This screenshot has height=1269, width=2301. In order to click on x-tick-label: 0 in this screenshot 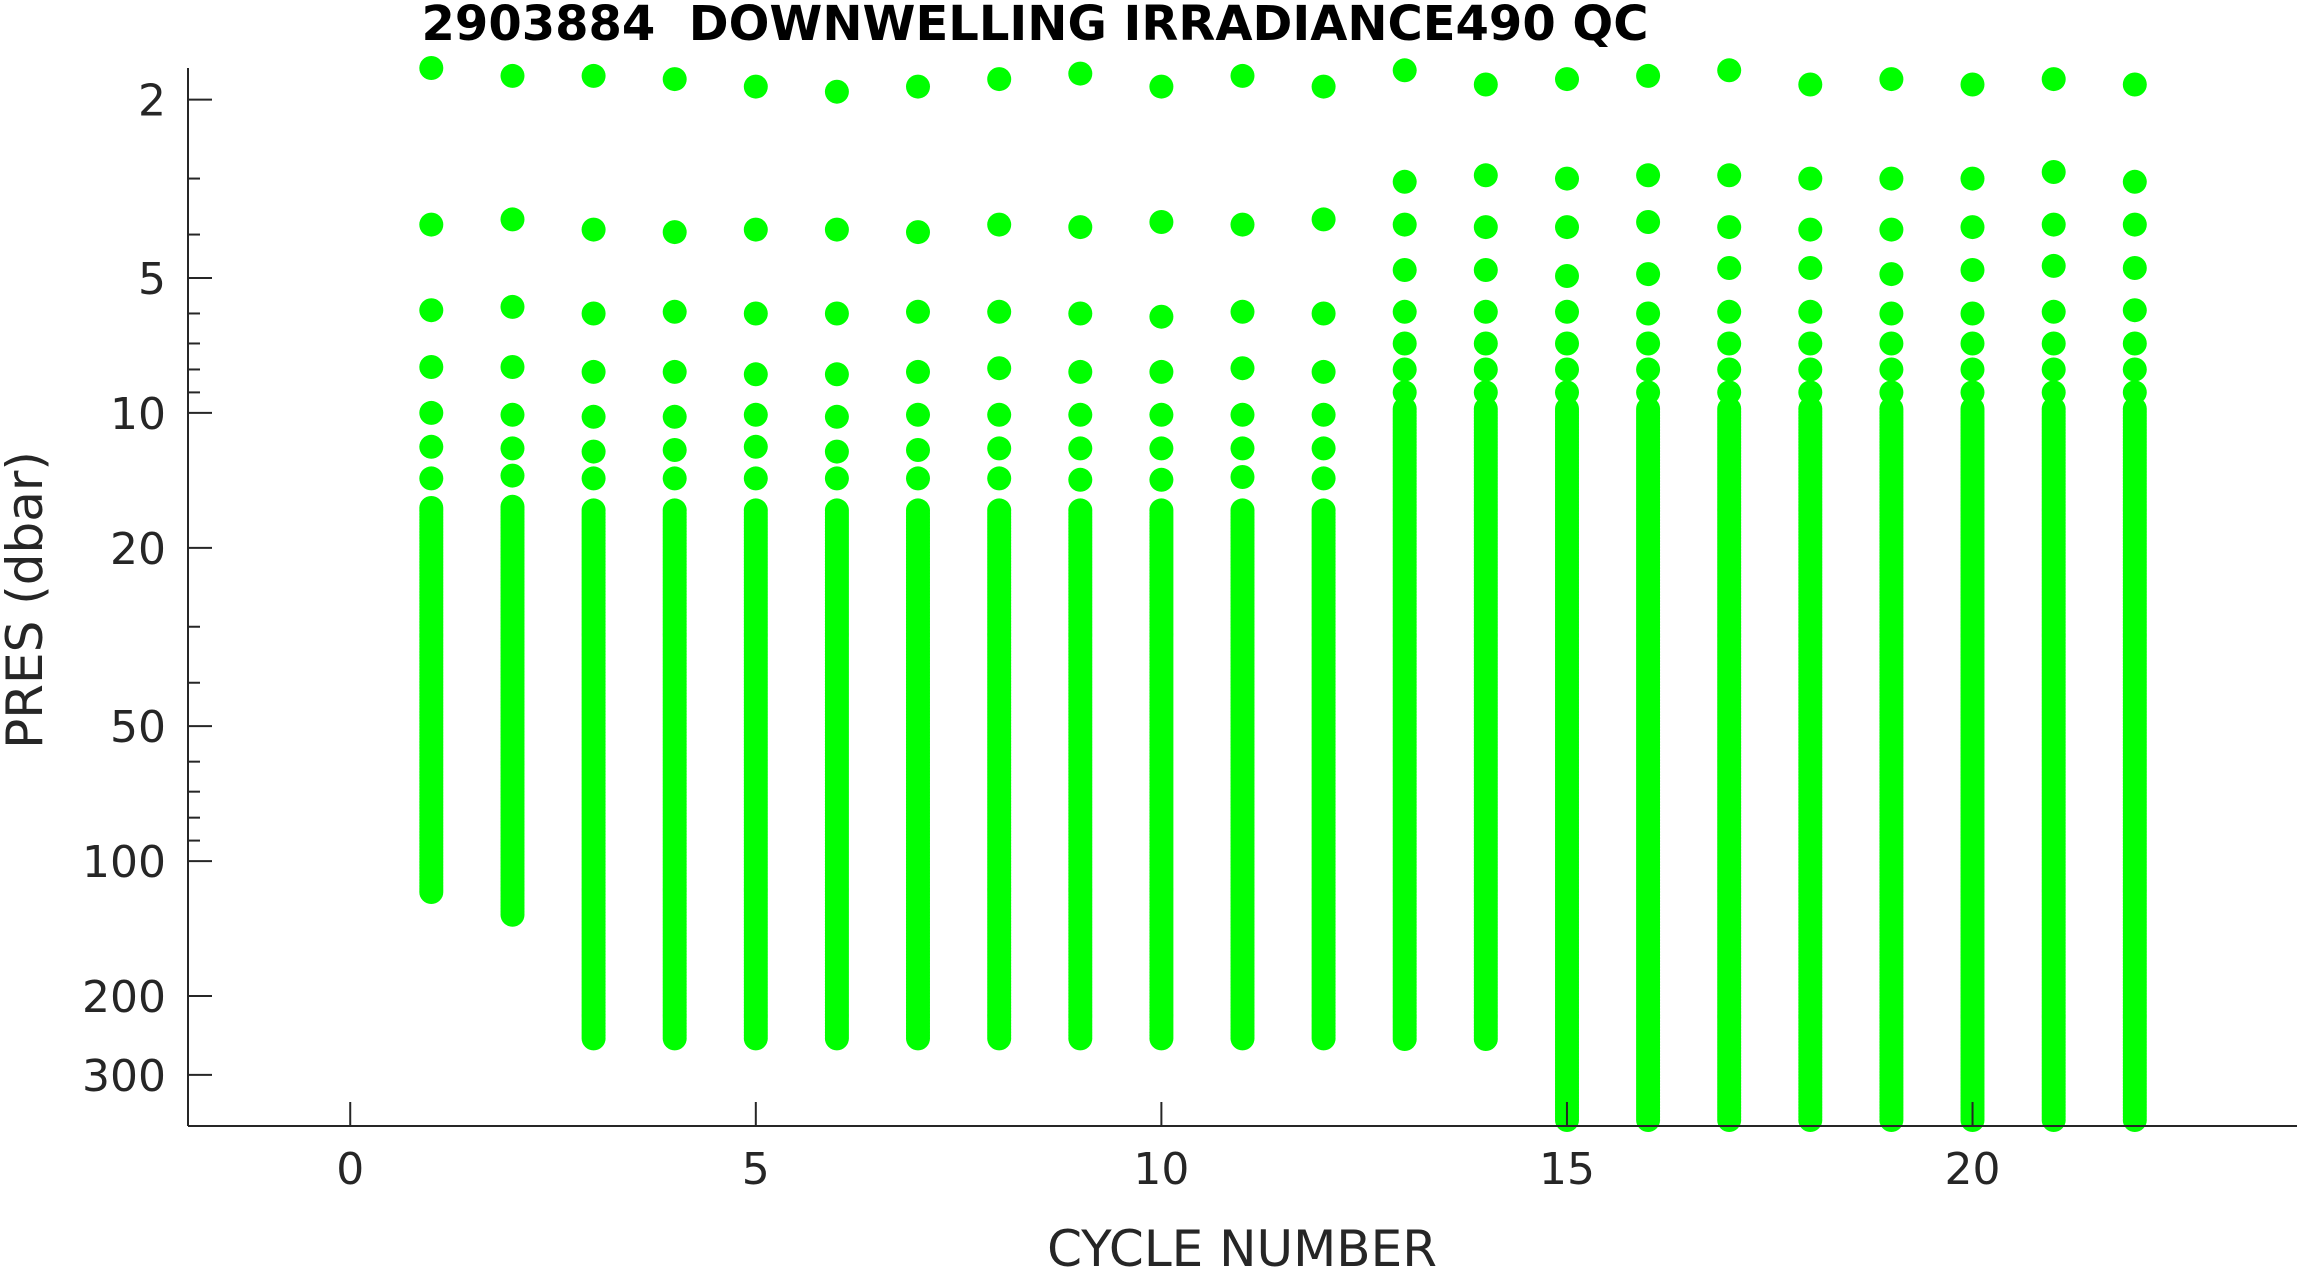, I will do `click(350, 1169)`.